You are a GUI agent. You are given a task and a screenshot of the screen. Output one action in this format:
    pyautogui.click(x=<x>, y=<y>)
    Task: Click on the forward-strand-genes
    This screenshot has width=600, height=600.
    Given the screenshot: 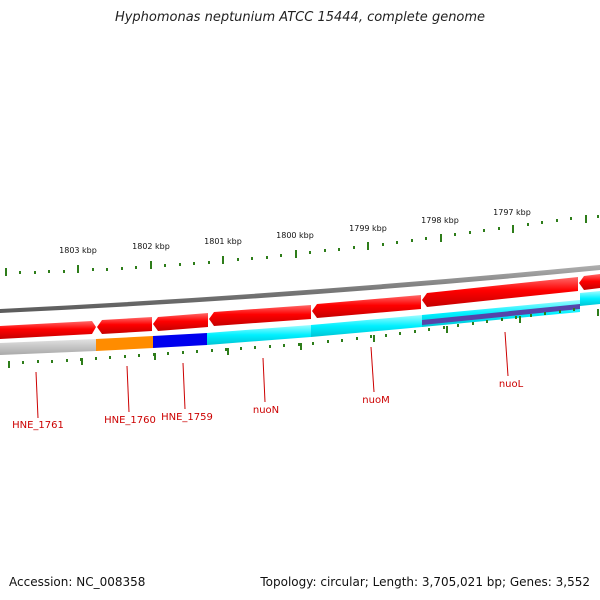 What is the action you would take?
    pyautogui.click(x=300, y=306)
    